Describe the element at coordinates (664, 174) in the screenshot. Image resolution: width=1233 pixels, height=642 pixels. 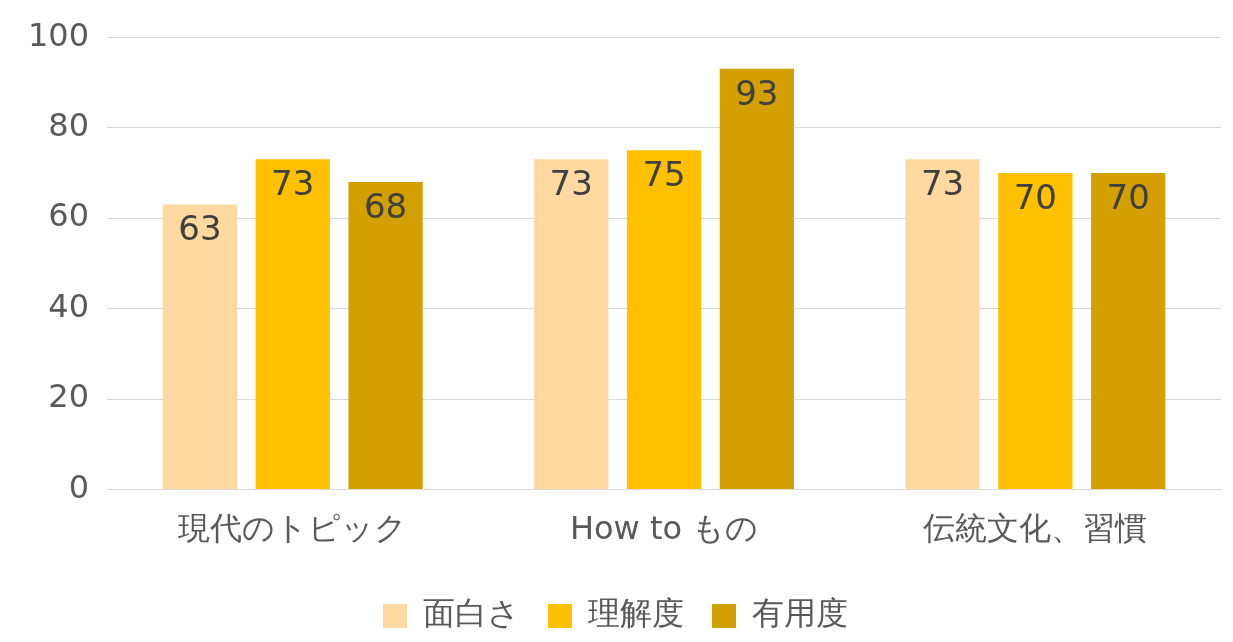
I see `data-label: 75` at that location.